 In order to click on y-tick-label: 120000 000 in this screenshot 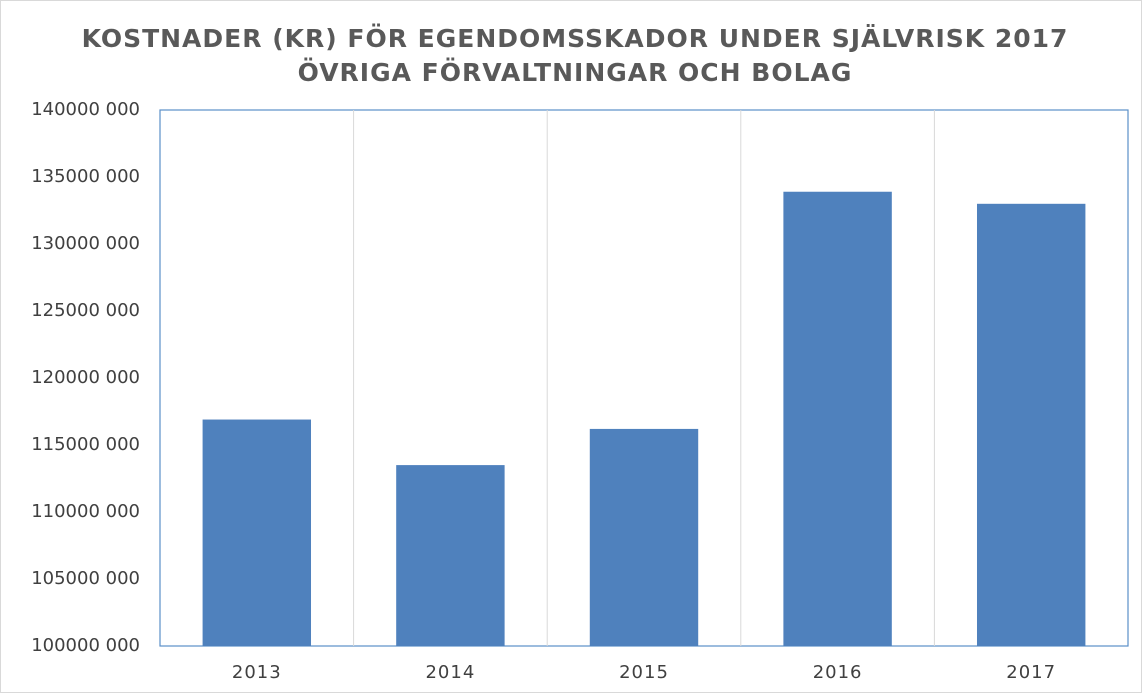, I will do `click(85, 377)`.